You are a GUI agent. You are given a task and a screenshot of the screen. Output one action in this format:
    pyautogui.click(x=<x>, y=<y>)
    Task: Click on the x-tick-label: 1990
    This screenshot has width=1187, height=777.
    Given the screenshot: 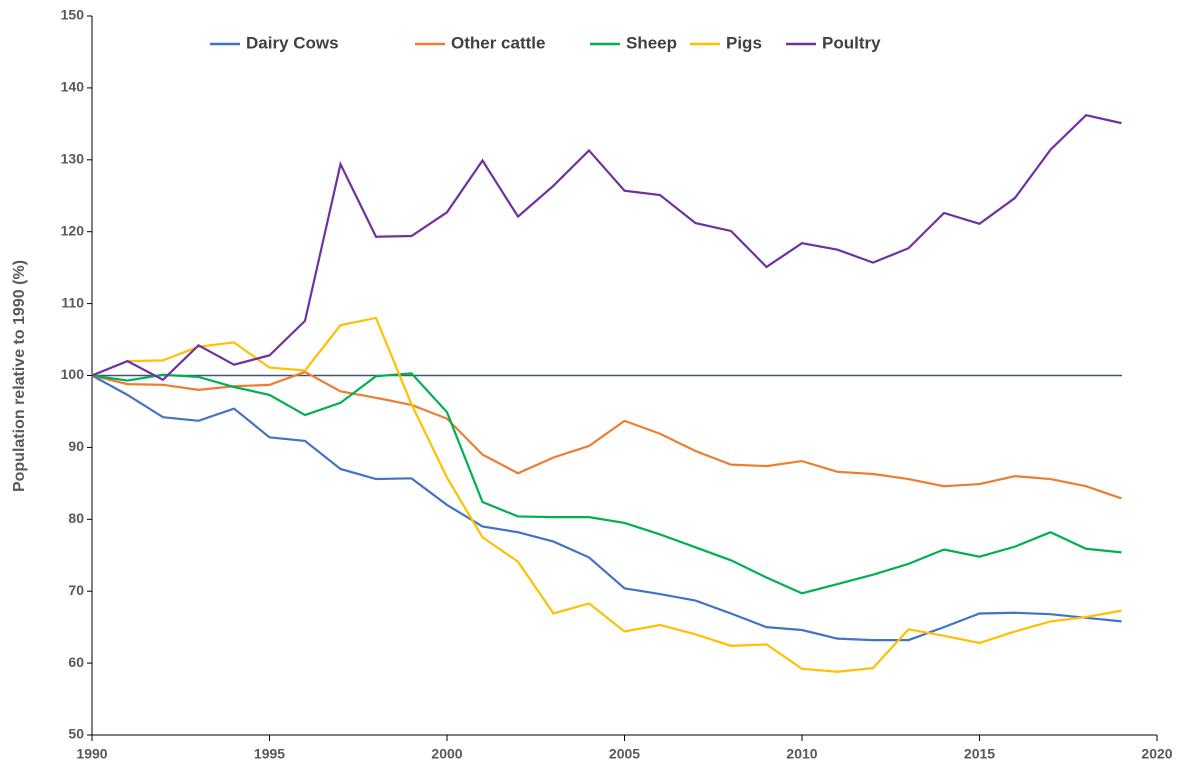 What is the action you would take?
    pyautogui.click(x=91, y=754)
    